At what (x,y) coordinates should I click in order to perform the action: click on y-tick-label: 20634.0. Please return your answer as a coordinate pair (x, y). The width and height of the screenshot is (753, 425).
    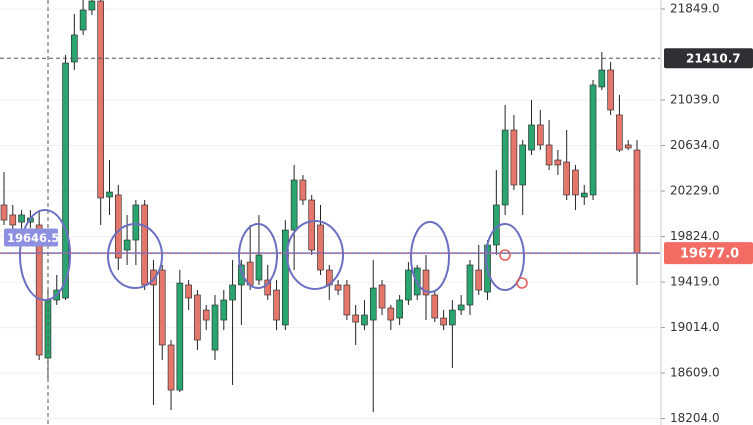
    Looking at the image, I should click on (695, 145).